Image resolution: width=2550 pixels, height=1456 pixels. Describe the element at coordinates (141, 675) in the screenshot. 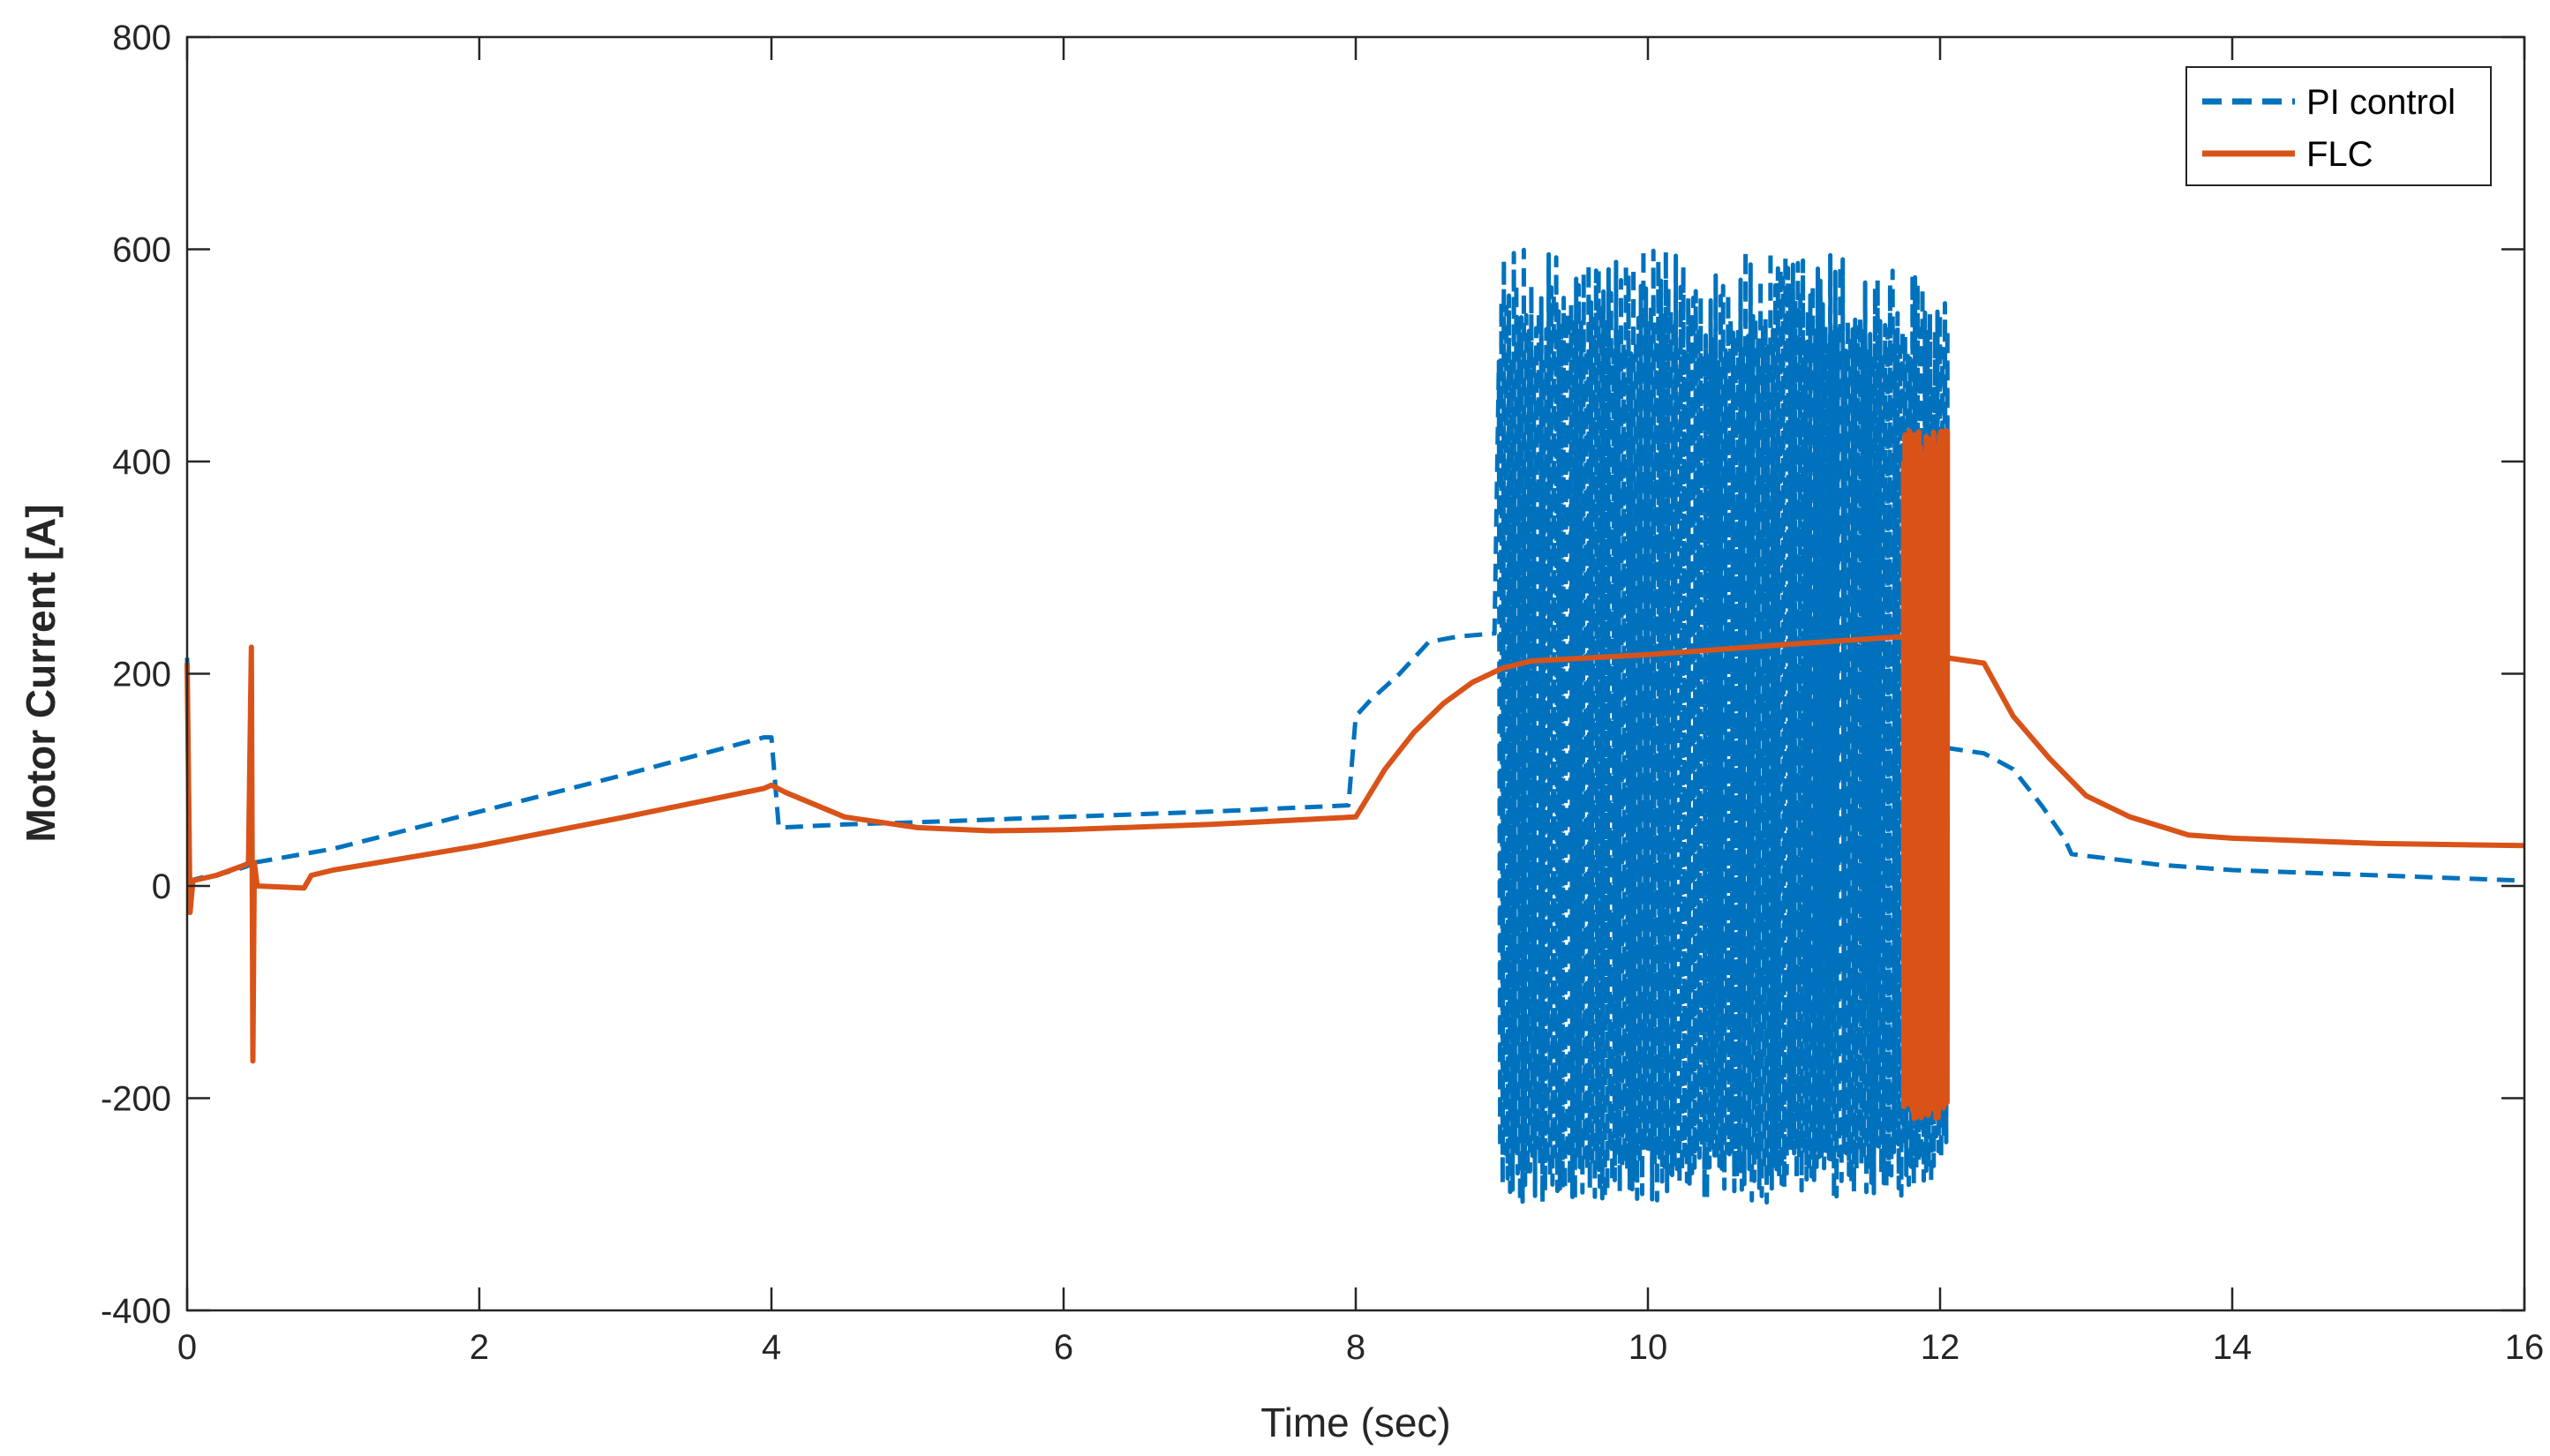

I see `y-tick-label: 200` at that location.